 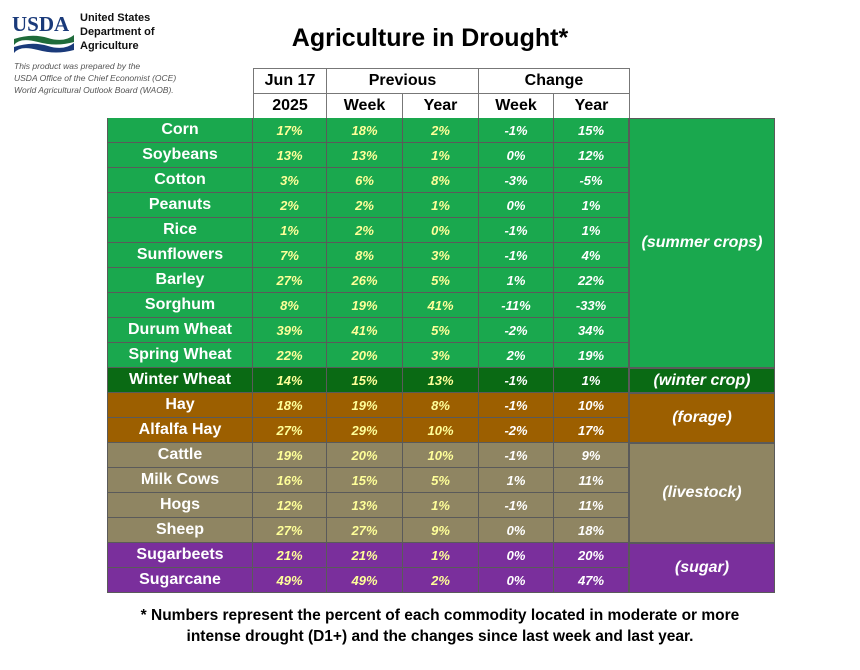 I want to click on value-cell: 34%, so click(x=591, y=330).